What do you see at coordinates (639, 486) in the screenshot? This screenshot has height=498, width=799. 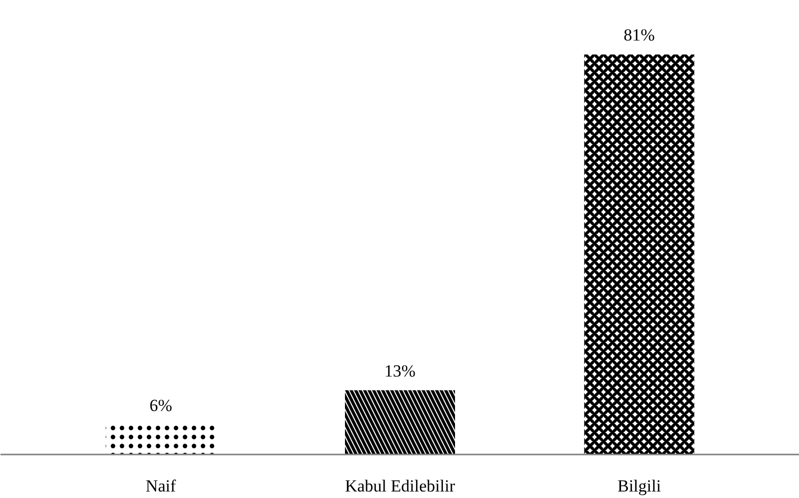 I see `x-tick-label: Bilgili` at bounding box center [639, 486].